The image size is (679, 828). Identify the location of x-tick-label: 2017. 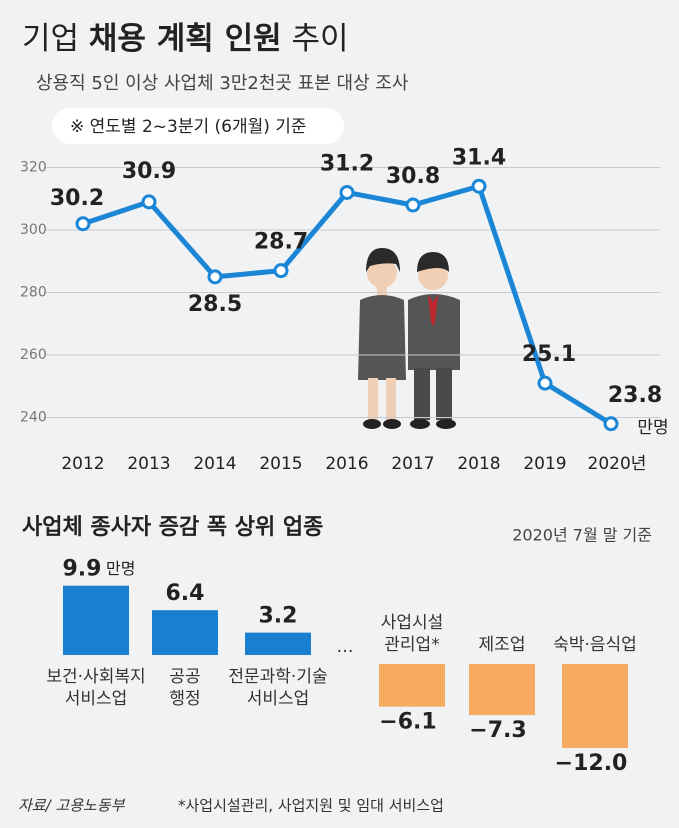
(412, 464).